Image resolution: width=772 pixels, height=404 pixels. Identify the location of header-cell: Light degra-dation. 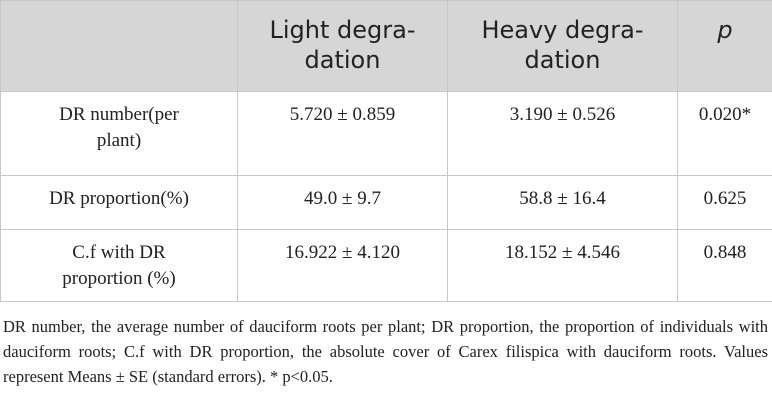
(342, 46).